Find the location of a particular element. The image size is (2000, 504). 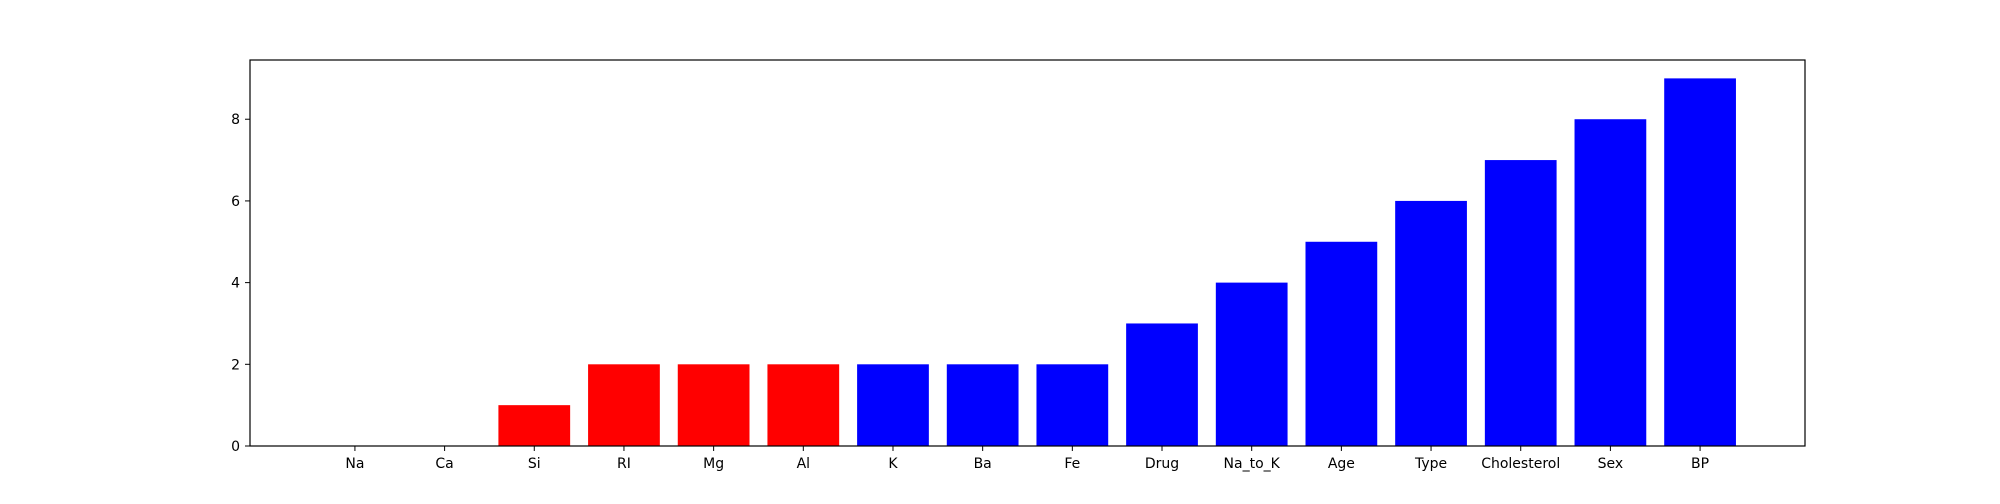

x-tick-label: Na_to_K is located at coordinates (1252, 464).